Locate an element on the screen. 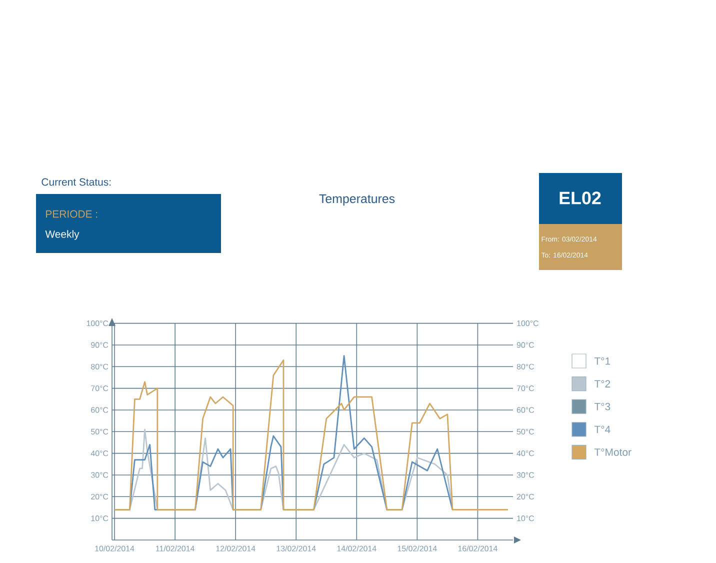 This screenshot has width=716, height=563. legend-label: T°Motor is located at coordinates (613, 452).